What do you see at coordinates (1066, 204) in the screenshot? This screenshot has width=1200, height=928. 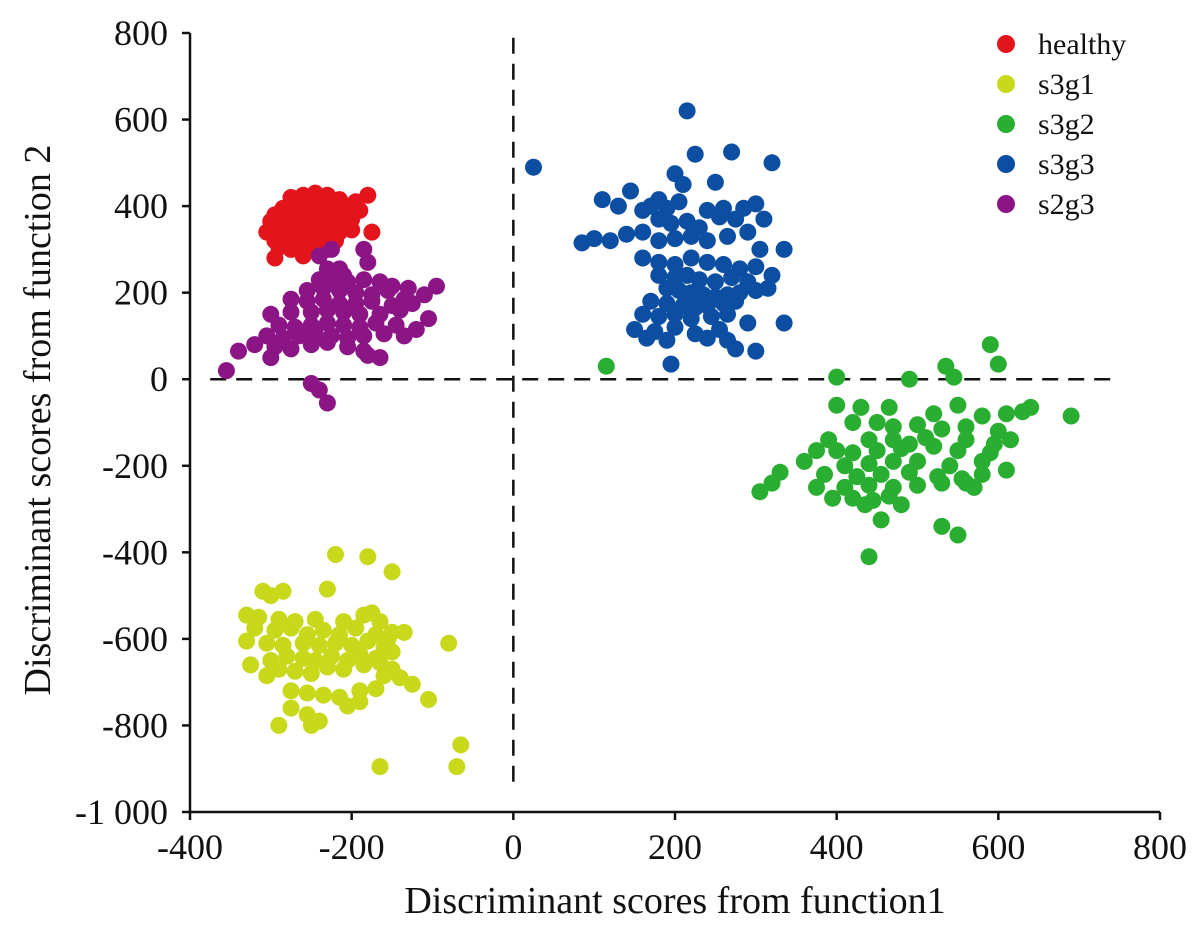 I see `legend-label: s2g3` at bounding box center [1066, 204].